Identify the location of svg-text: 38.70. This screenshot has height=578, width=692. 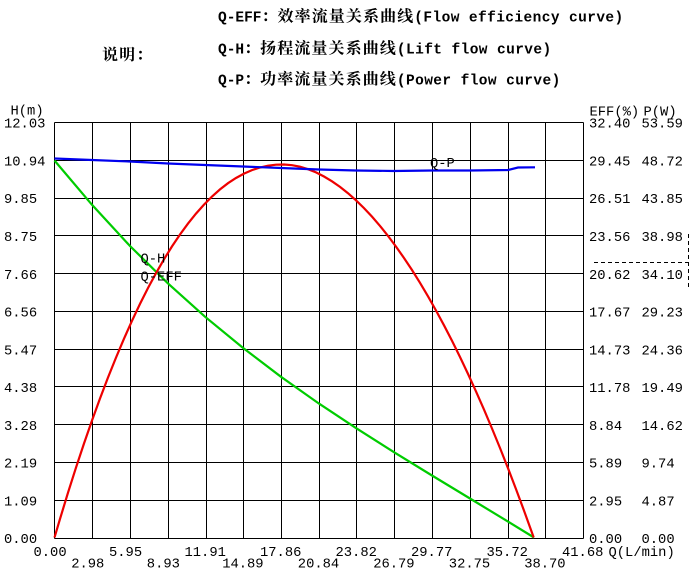
(544, 565).